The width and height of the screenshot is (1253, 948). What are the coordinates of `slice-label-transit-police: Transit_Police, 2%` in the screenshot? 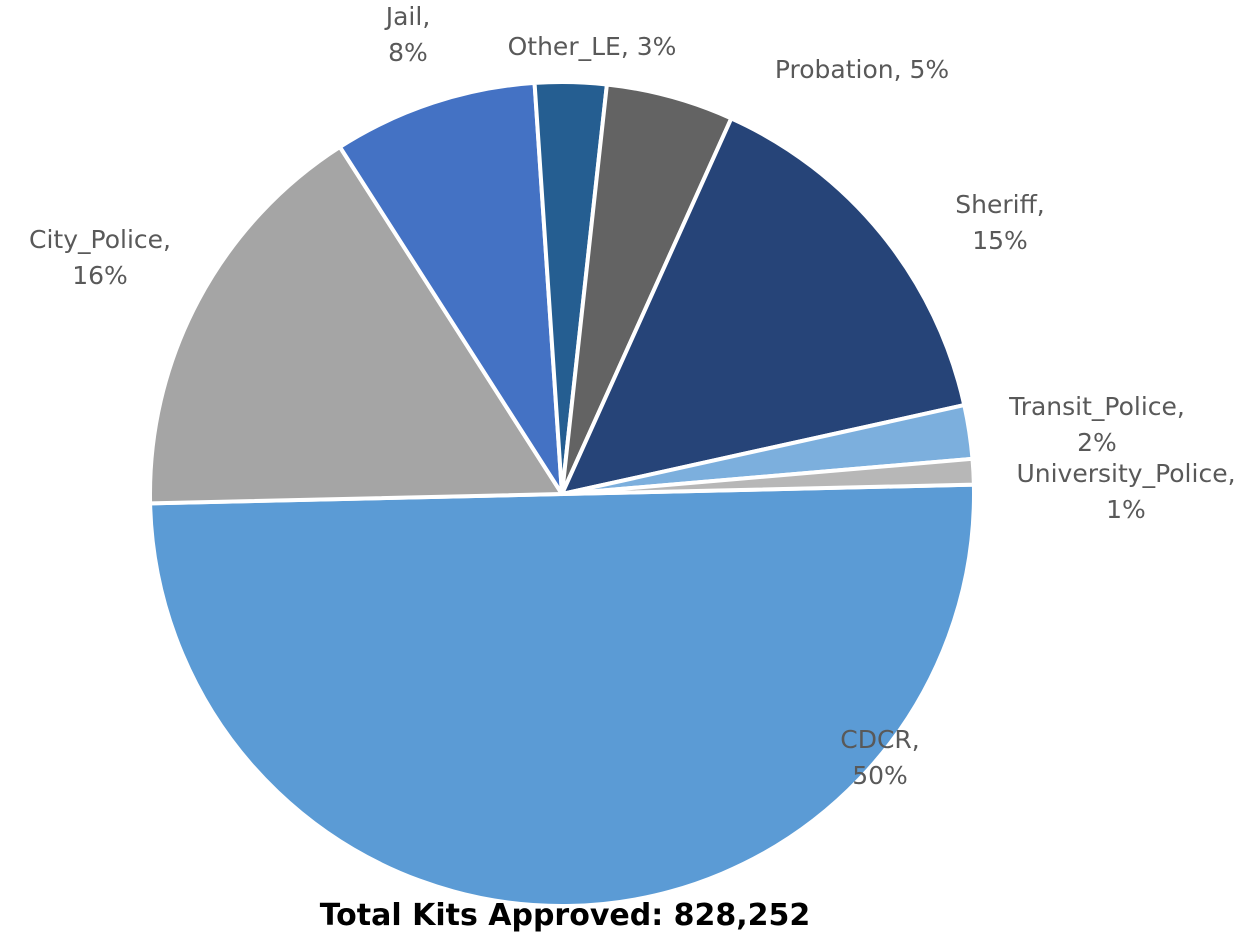 It's located at (1096, 424).